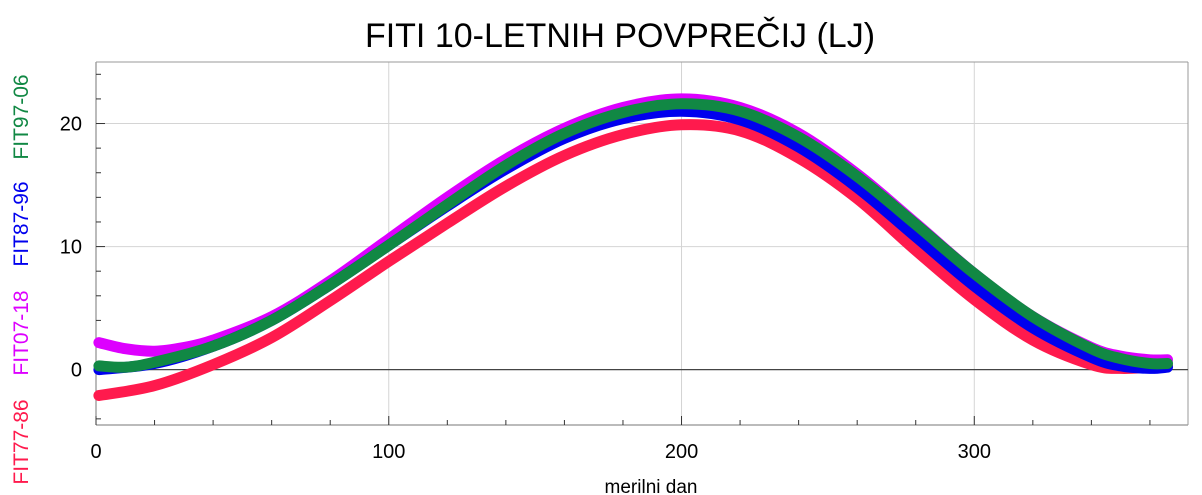 The image size is (1202, 495). Describe the element at coordinates (681, 452) in the screenshot. I see `x-tick-label: 200` at that location.